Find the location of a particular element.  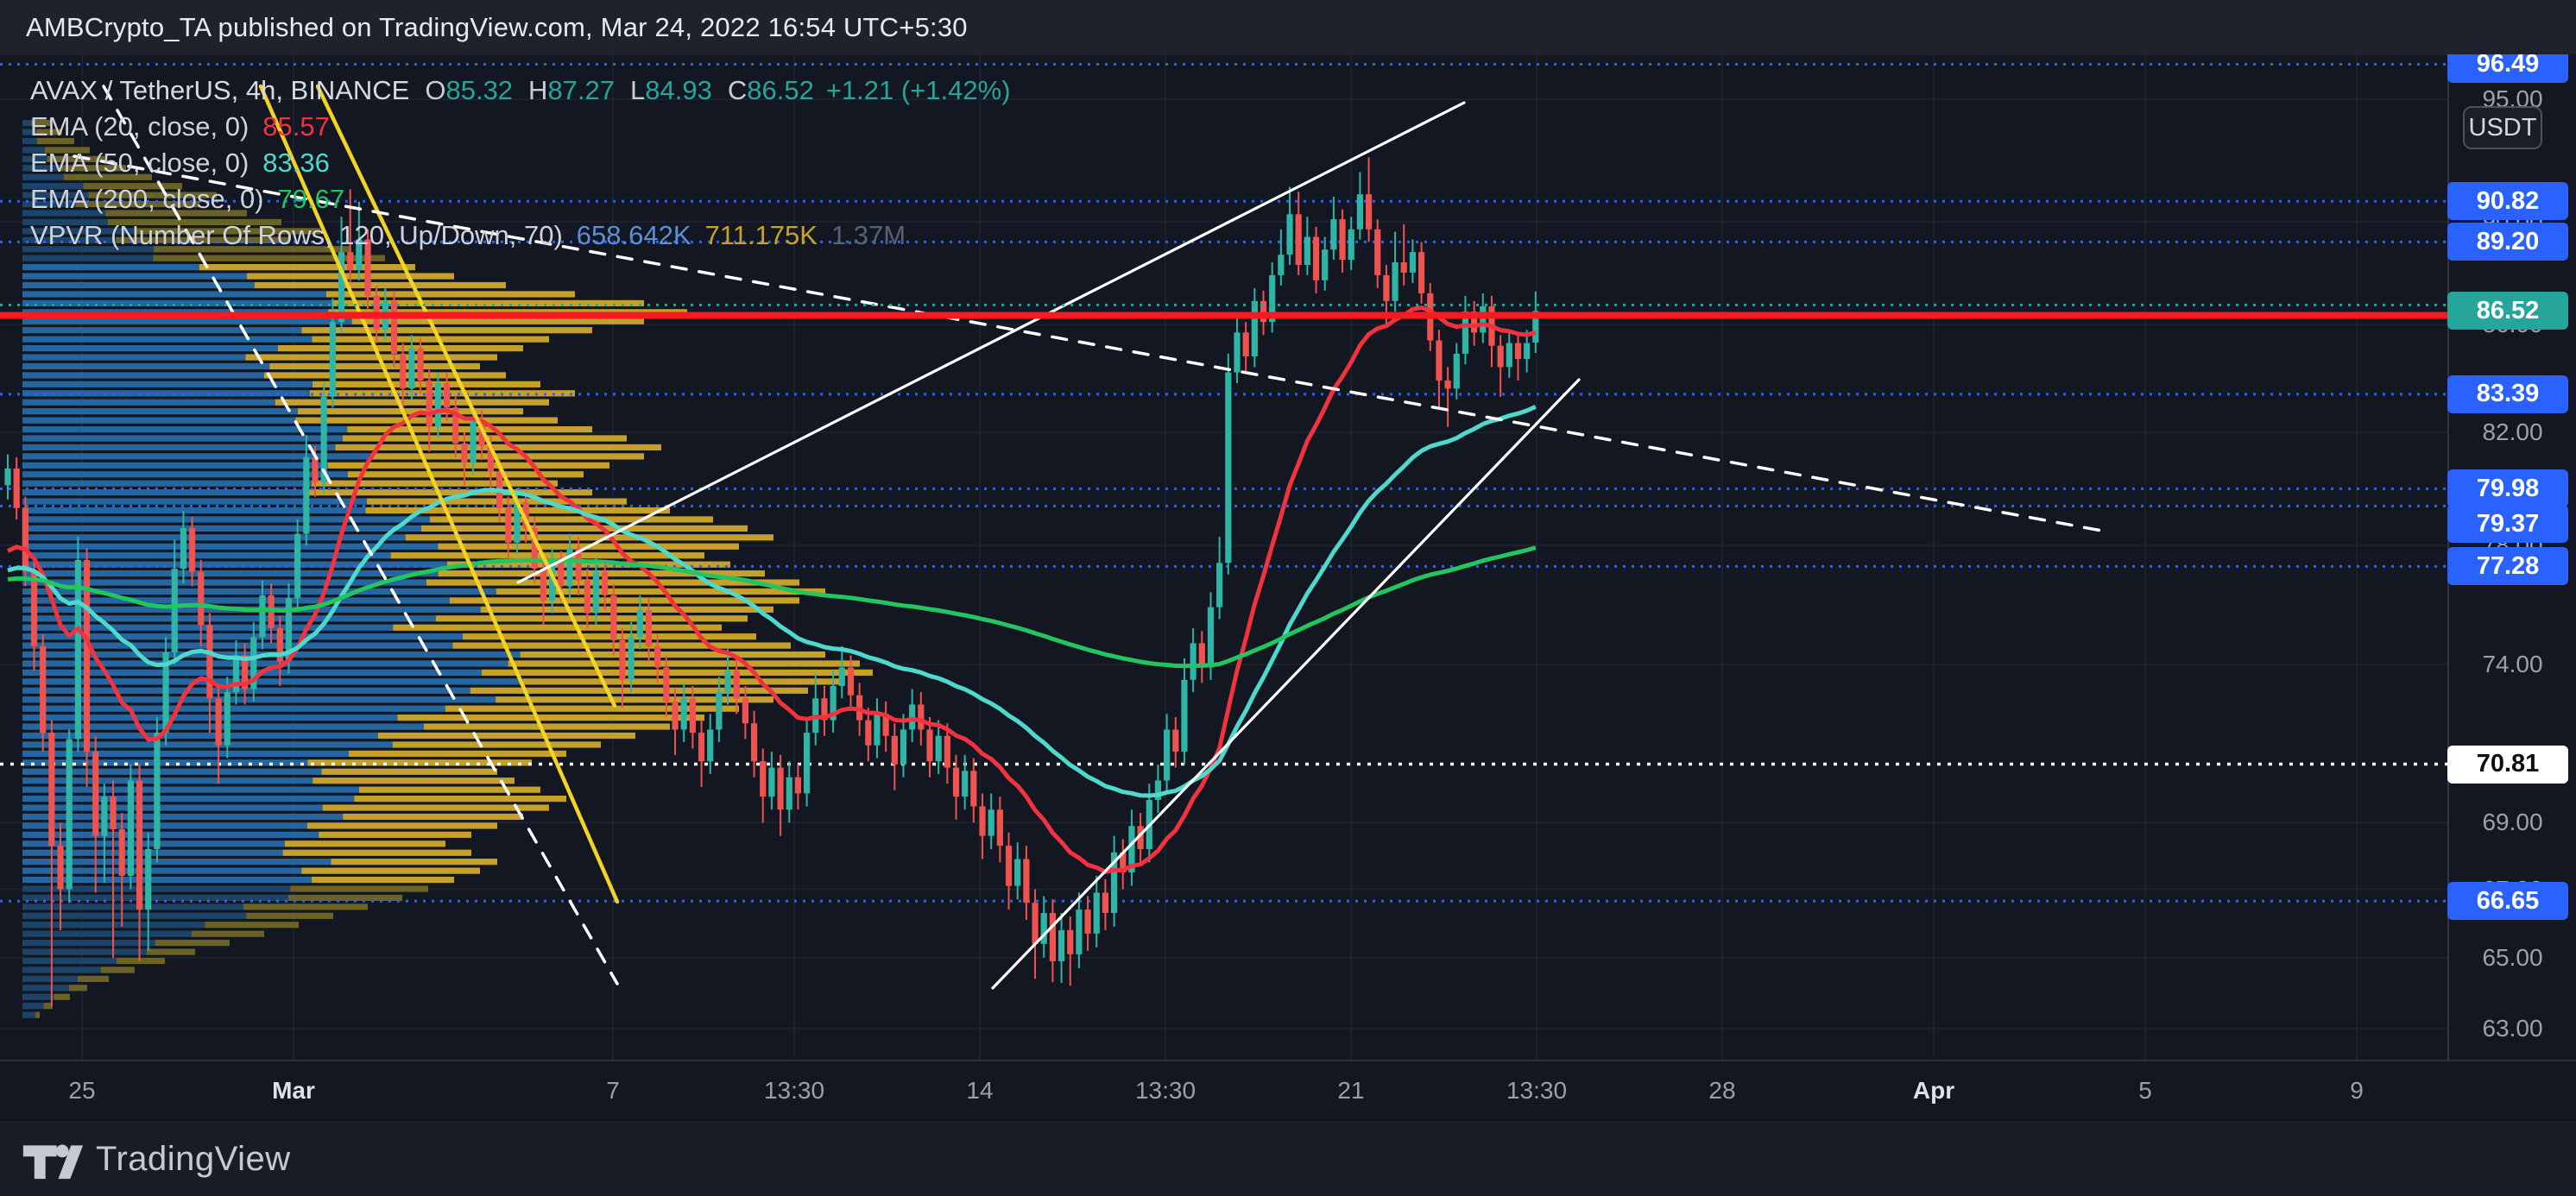

indicator-row-ema20: EMA (20, close, 0) 85.57 is located at coordinates (520, 127).